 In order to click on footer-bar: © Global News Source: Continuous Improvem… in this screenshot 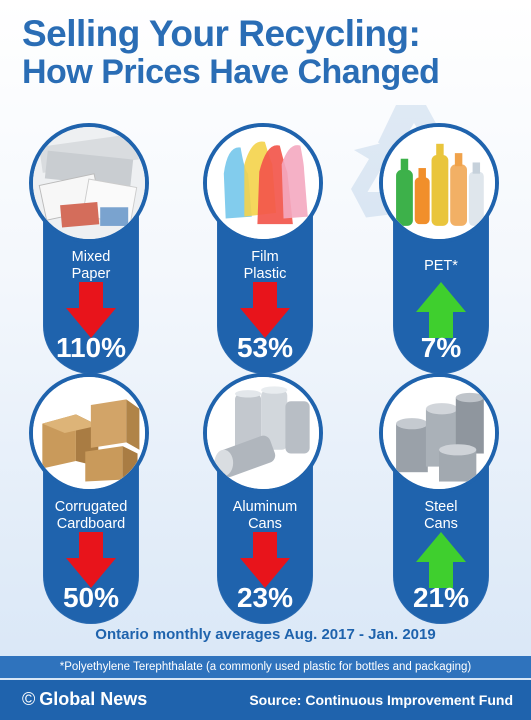, I will do `click(265, 700)`.